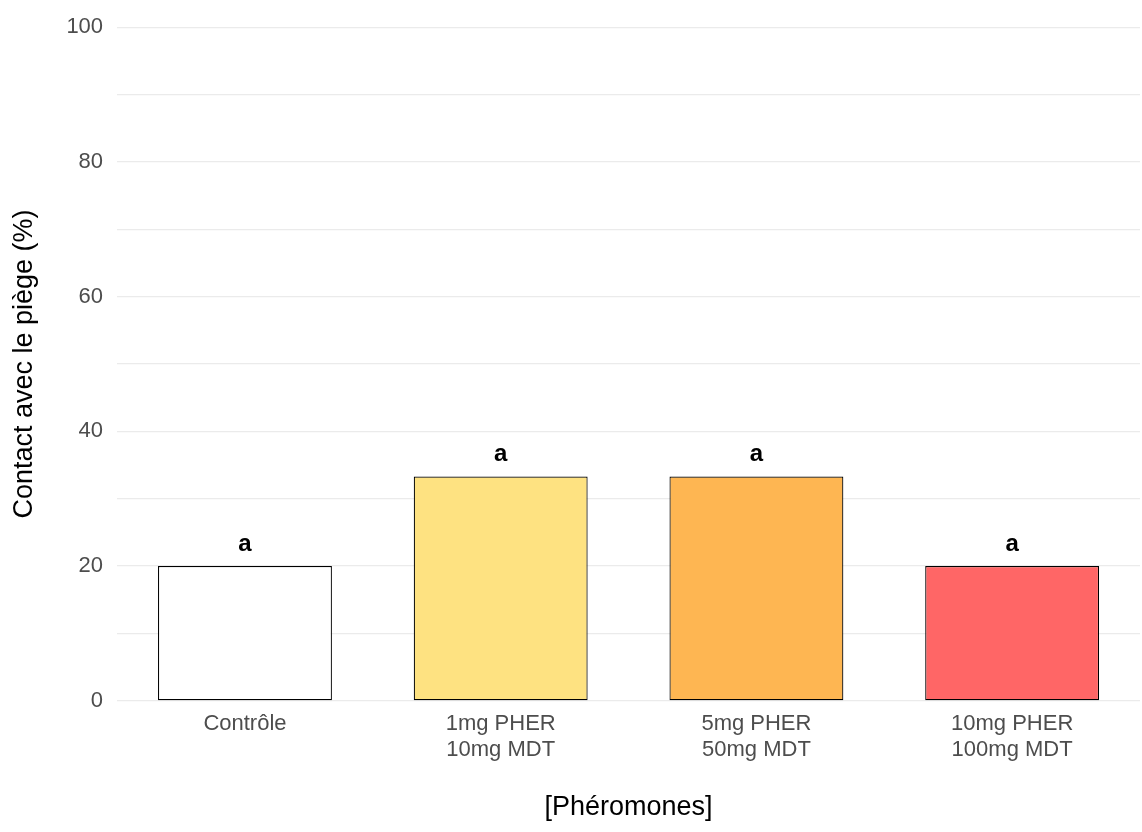 This screenshot has width=1142, height=832. I want to click on y-axis-title: Contact avec le piège (%), so click(22, 364).